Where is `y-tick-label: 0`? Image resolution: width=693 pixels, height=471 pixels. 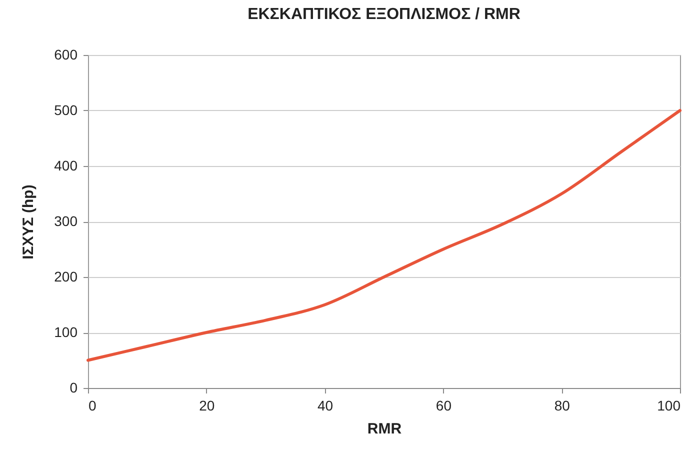
y-tick-label: 0 is located at coordinates (74, 388).